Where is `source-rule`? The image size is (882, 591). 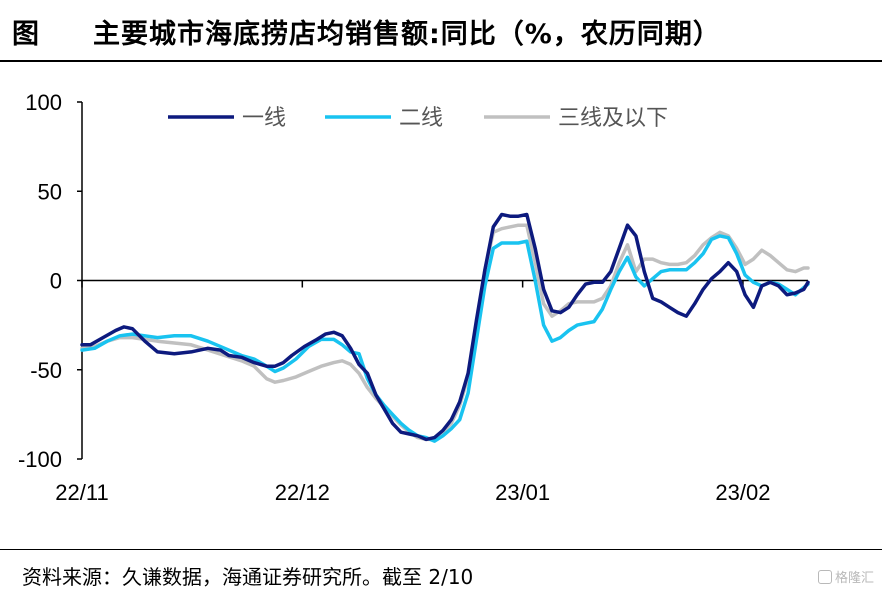 source-rule is located at coordinates (441, 549).